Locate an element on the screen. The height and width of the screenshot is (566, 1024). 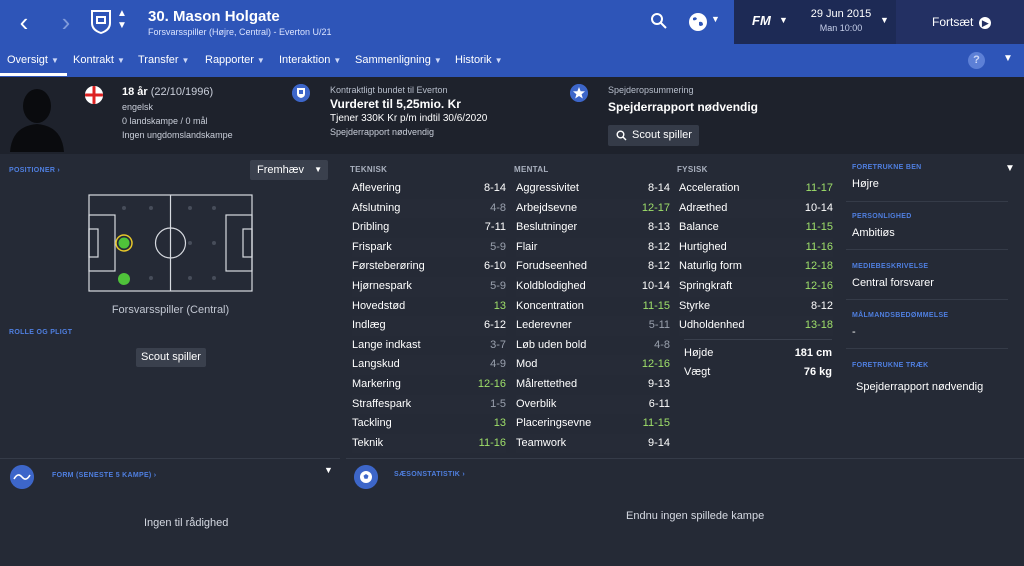
tab-sammenligning: Sammenligning ▼ is located at coordinates (398, 60).